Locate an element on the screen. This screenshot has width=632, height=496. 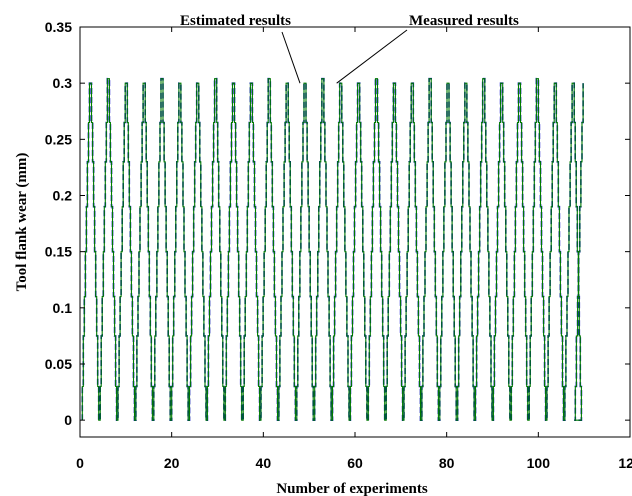
annotation-estimated-label: Estimated results is located at coordinates (235, 21).